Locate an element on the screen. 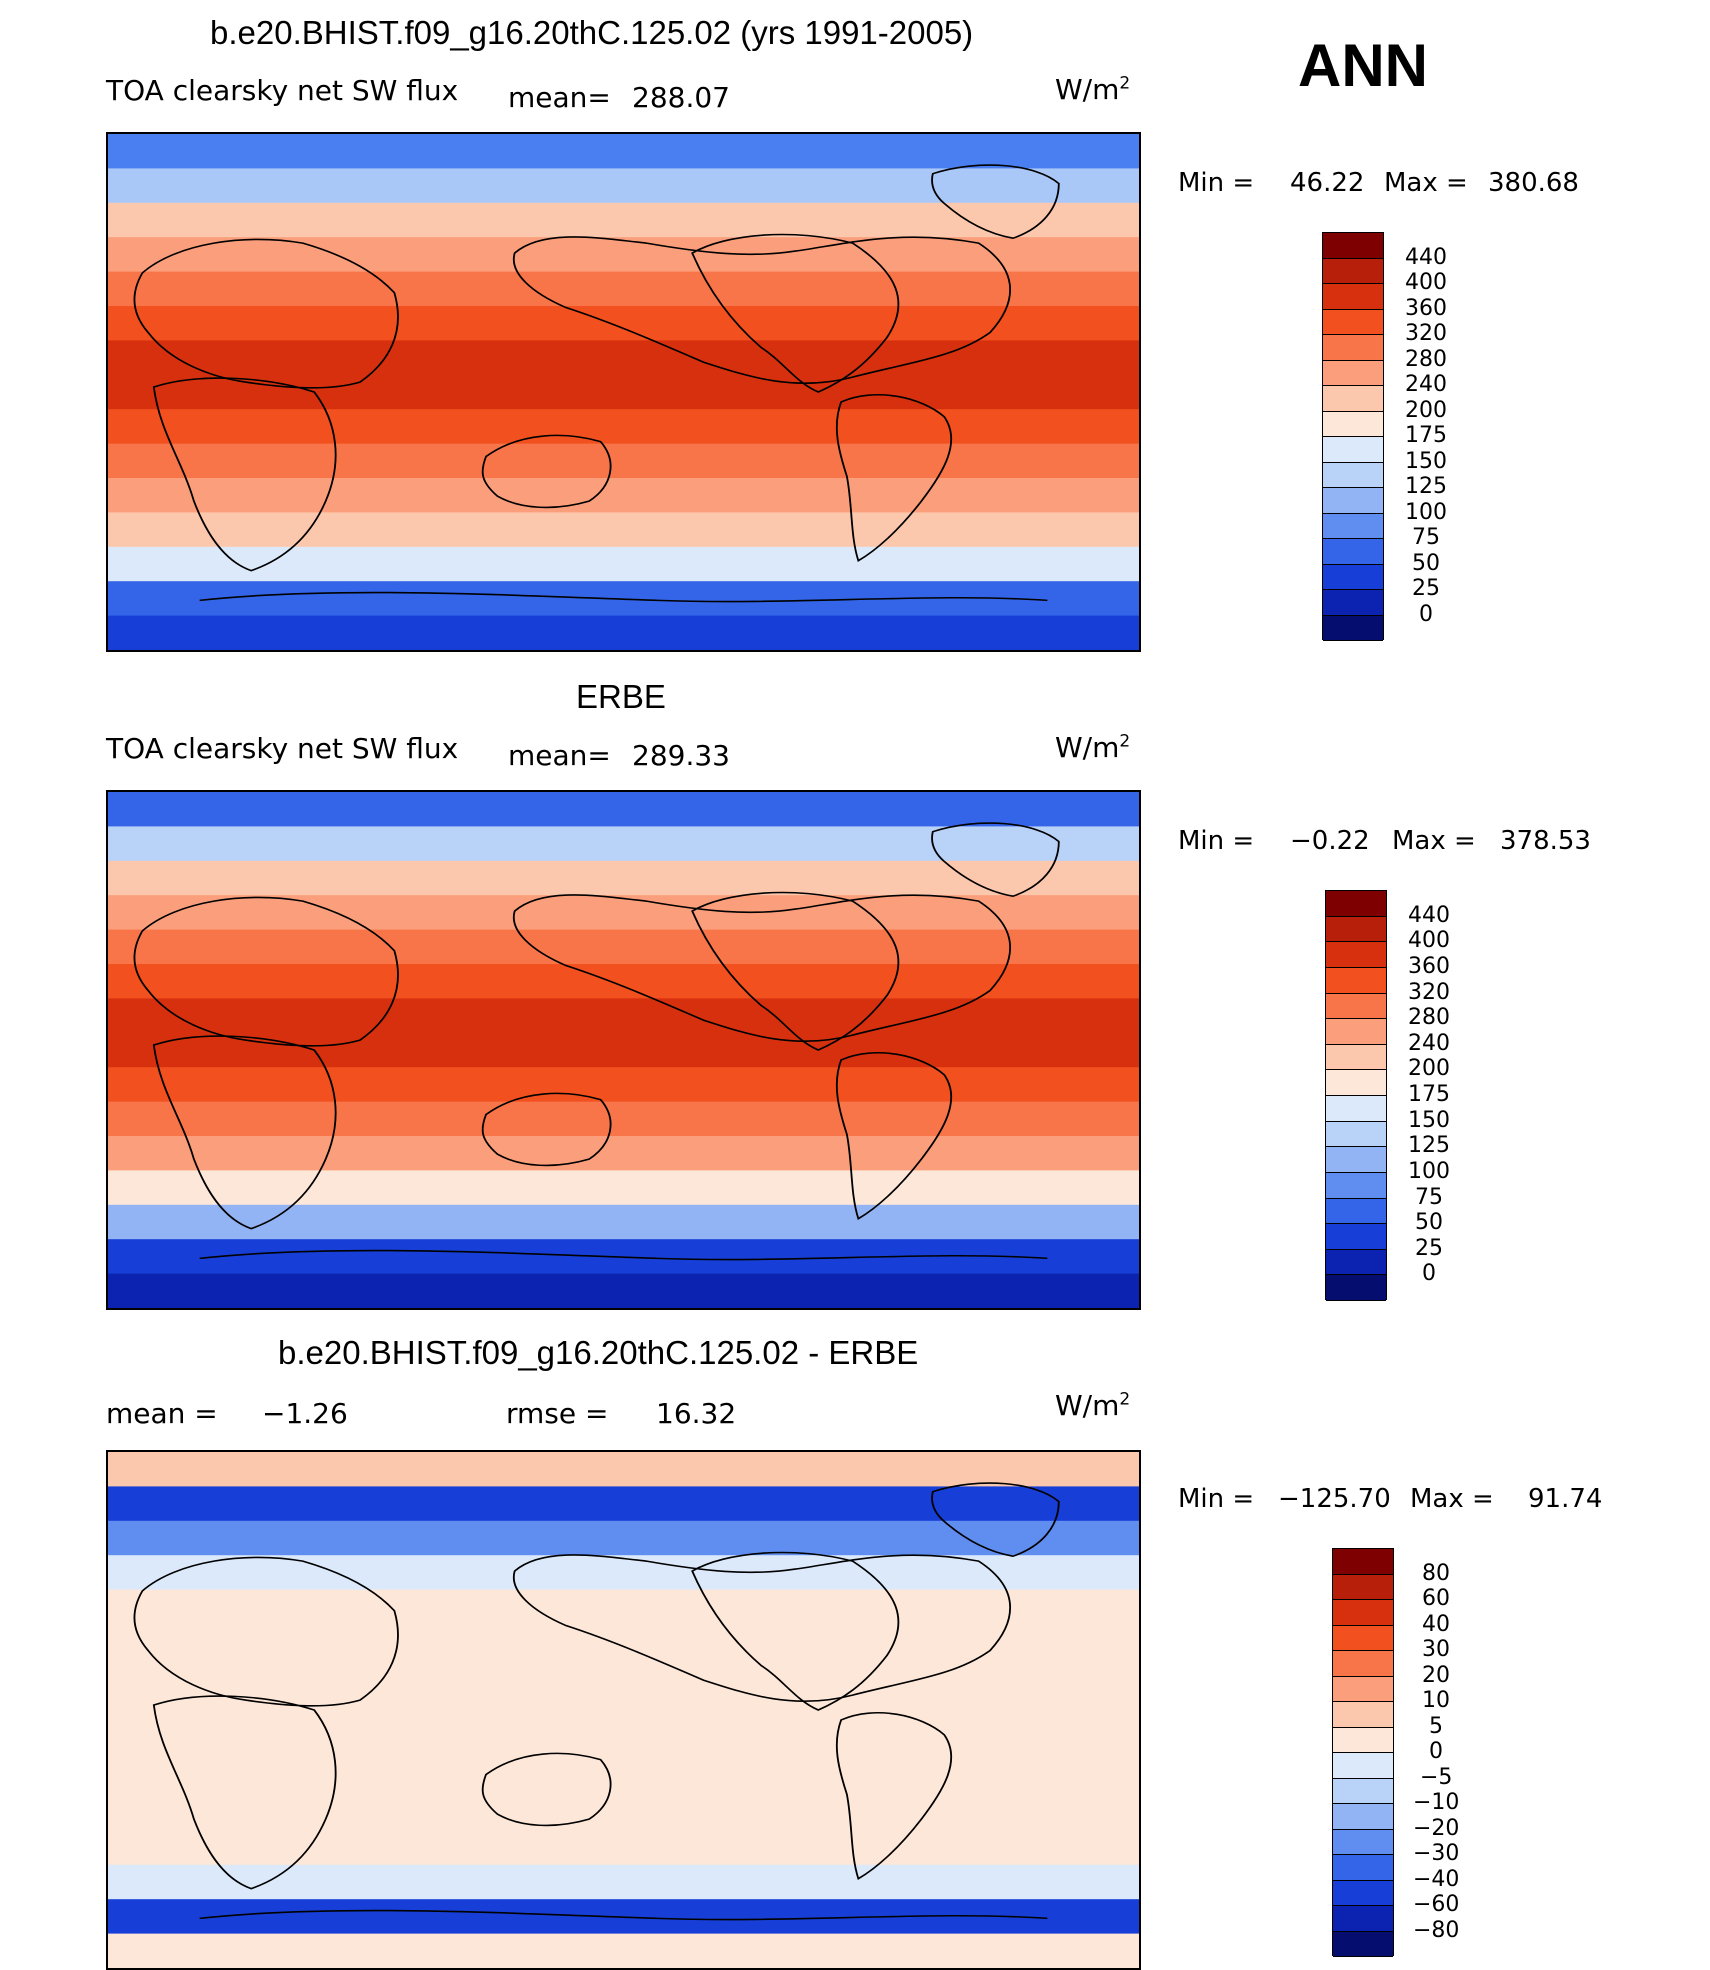  colorbar-tick-label: 175 is located at coordinates (1426, 435).